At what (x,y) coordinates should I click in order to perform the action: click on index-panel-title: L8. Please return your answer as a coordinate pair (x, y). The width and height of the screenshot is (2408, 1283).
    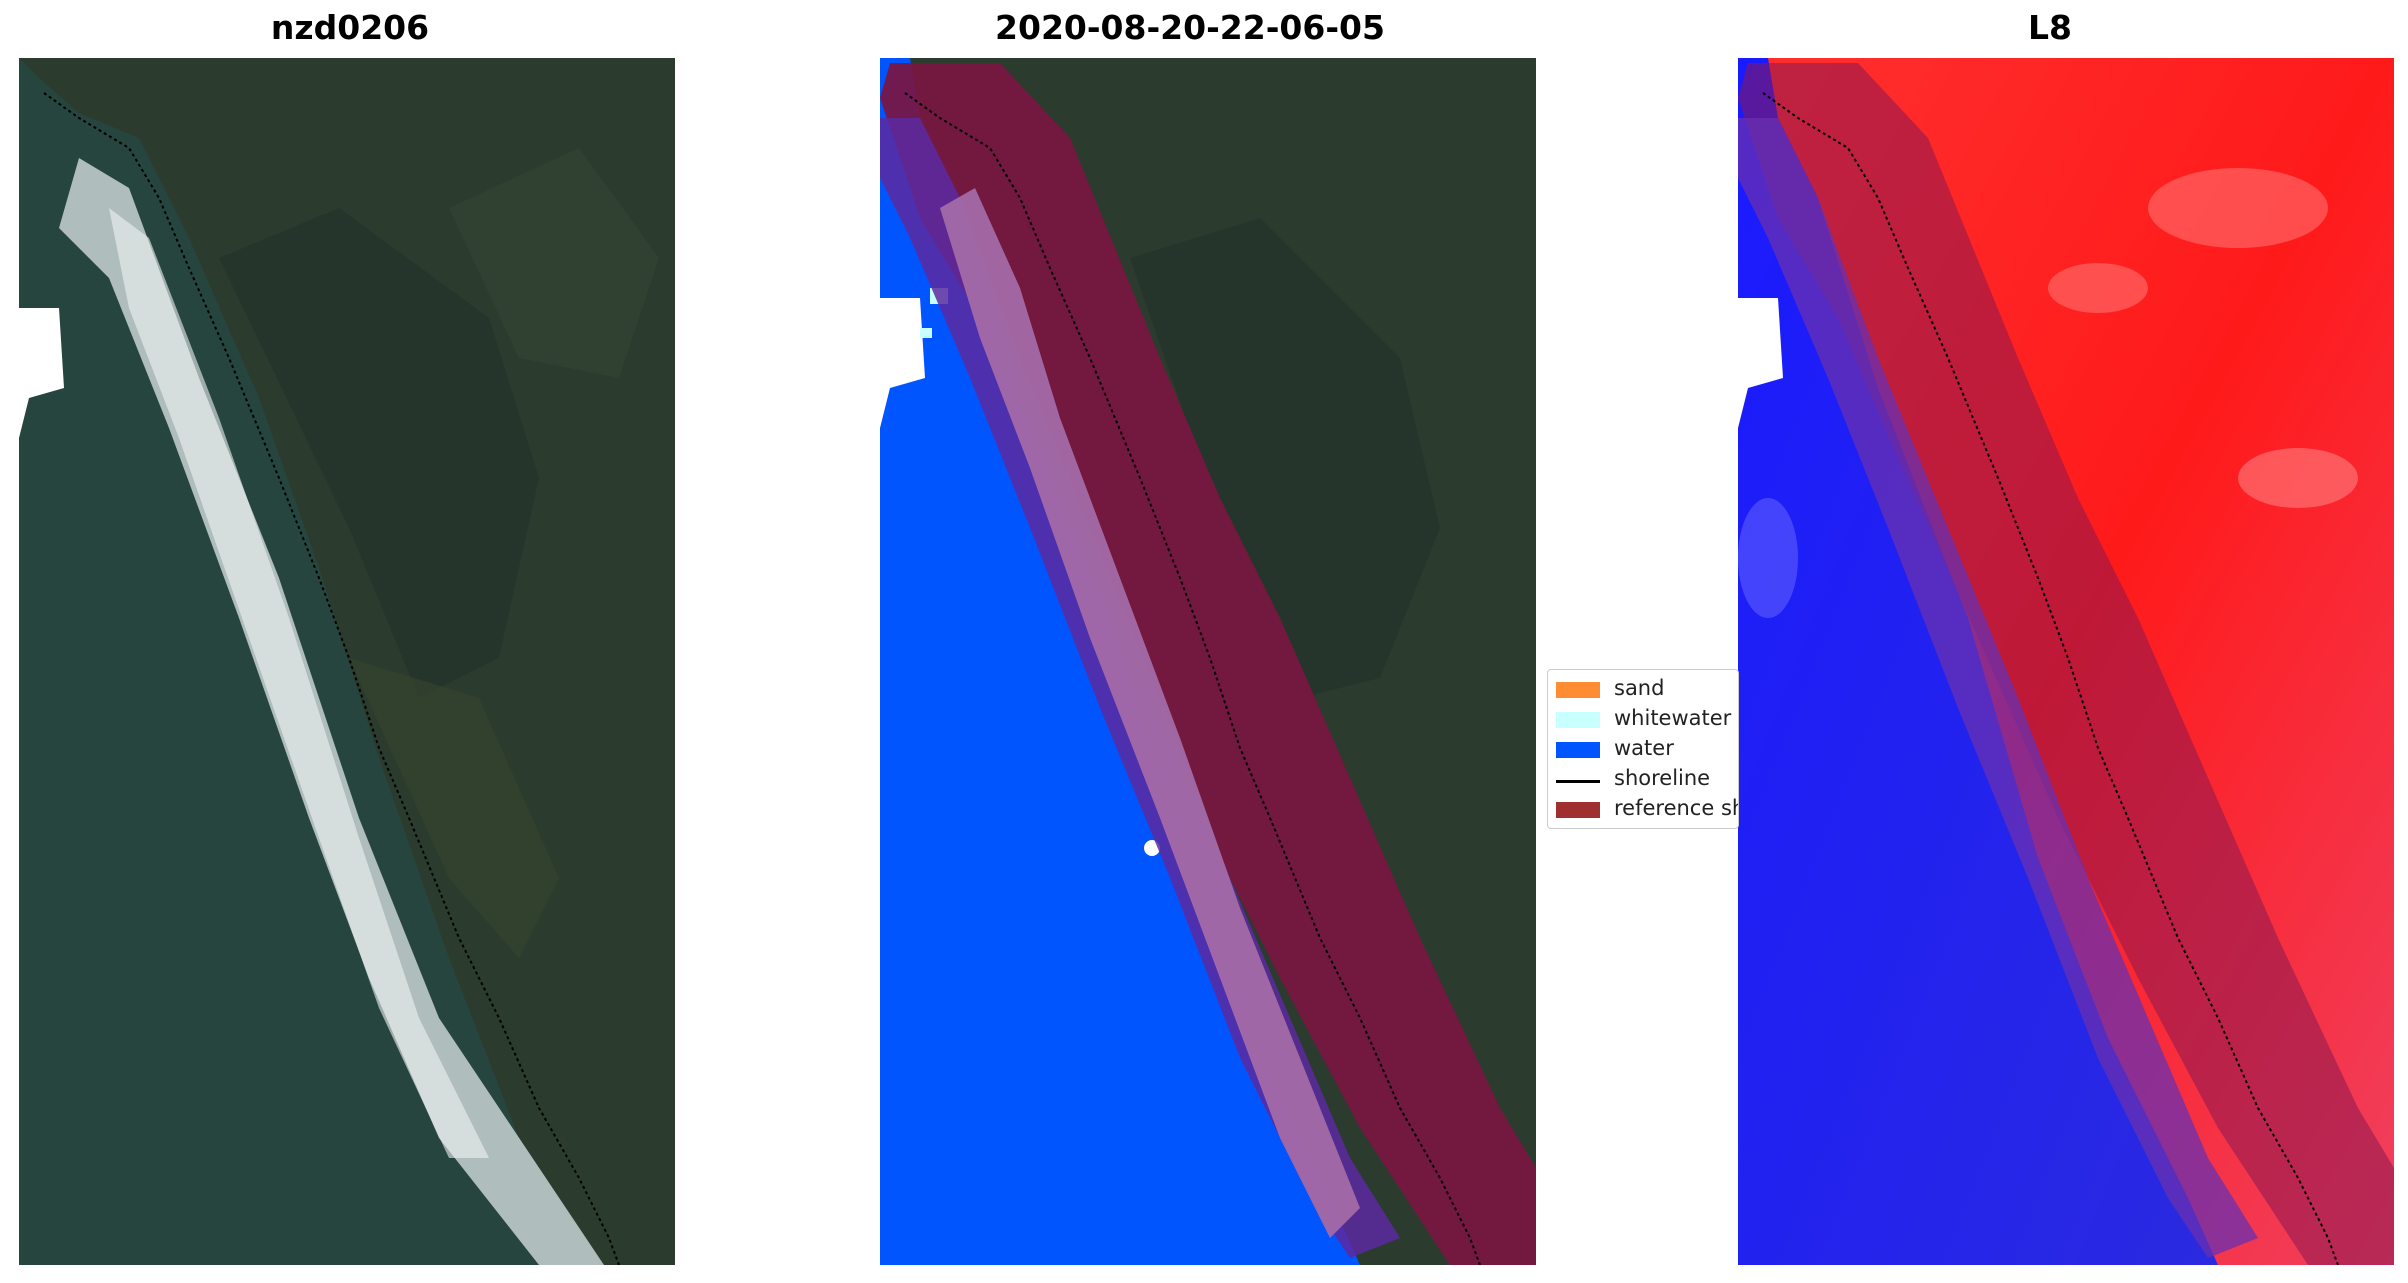
    Looking at the image, I should click on (2050, 27).